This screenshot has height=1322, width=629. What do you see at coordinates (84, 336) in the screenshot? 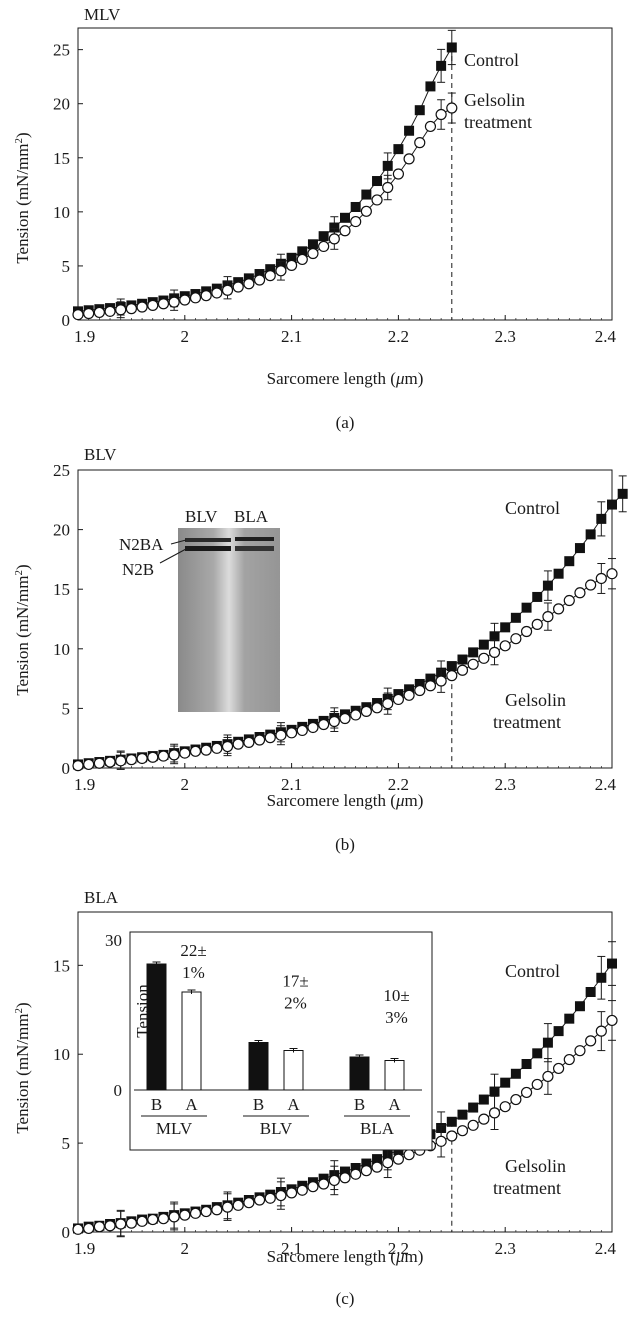
I see `x-tick-label: 1.9` at bounding box center [84, 336].